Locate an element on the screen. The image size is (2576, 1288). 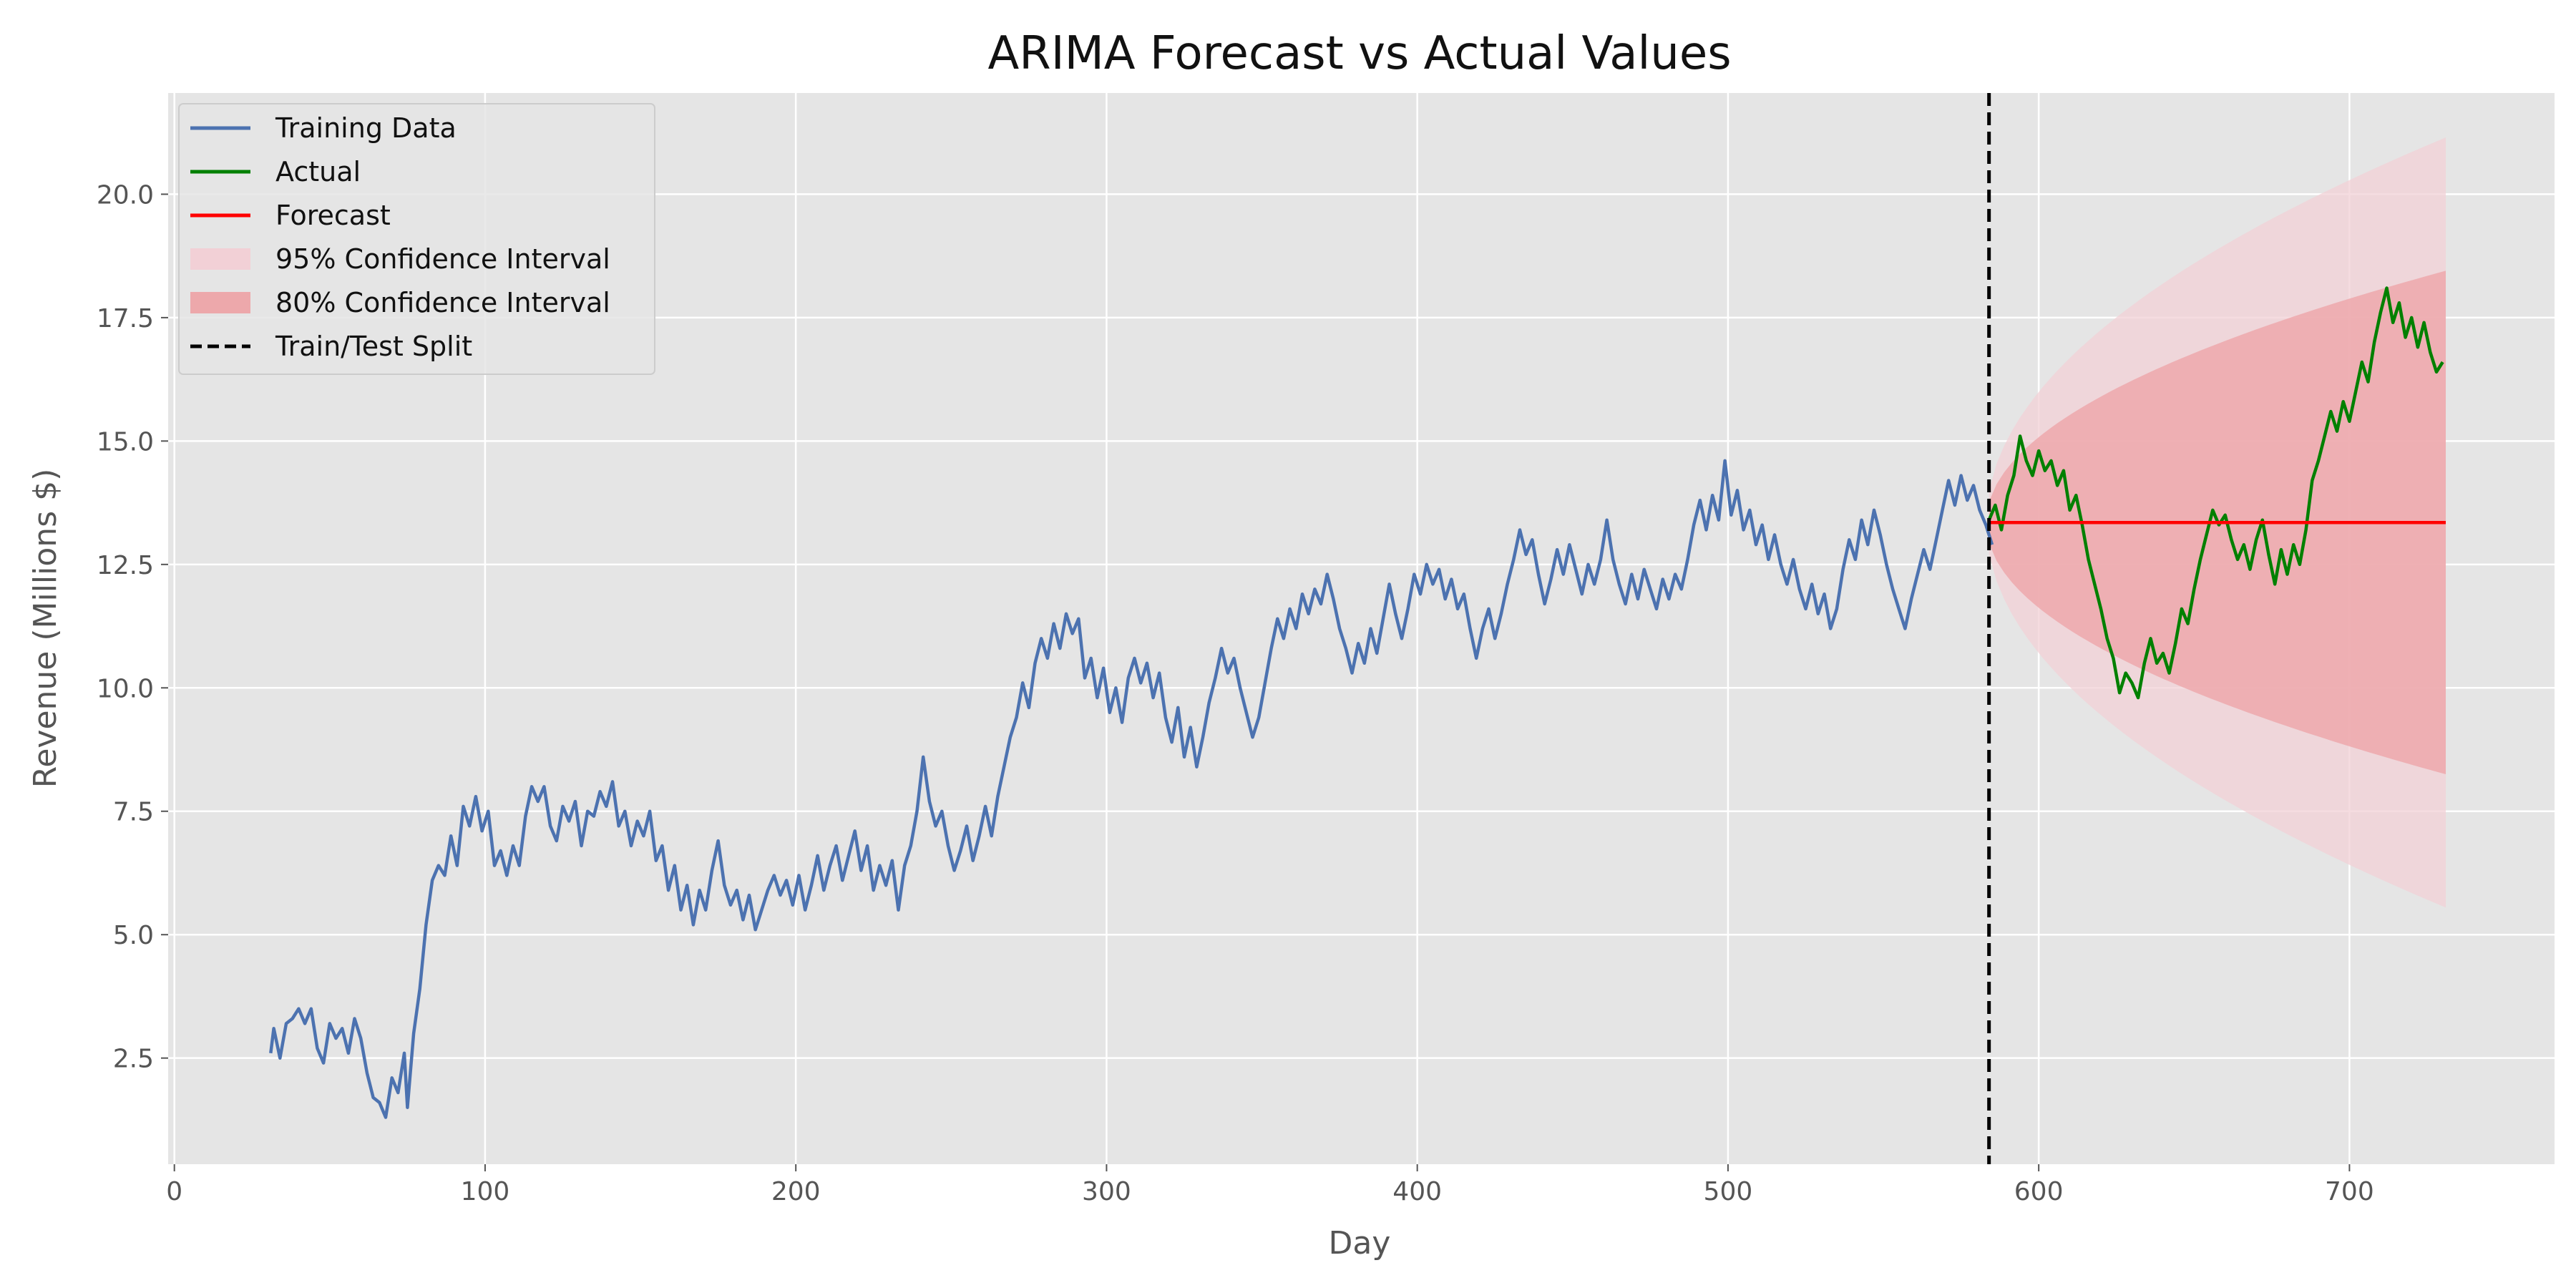
legend-label-train-test-split: Train/Test Split is located at coordinates (373, 346).